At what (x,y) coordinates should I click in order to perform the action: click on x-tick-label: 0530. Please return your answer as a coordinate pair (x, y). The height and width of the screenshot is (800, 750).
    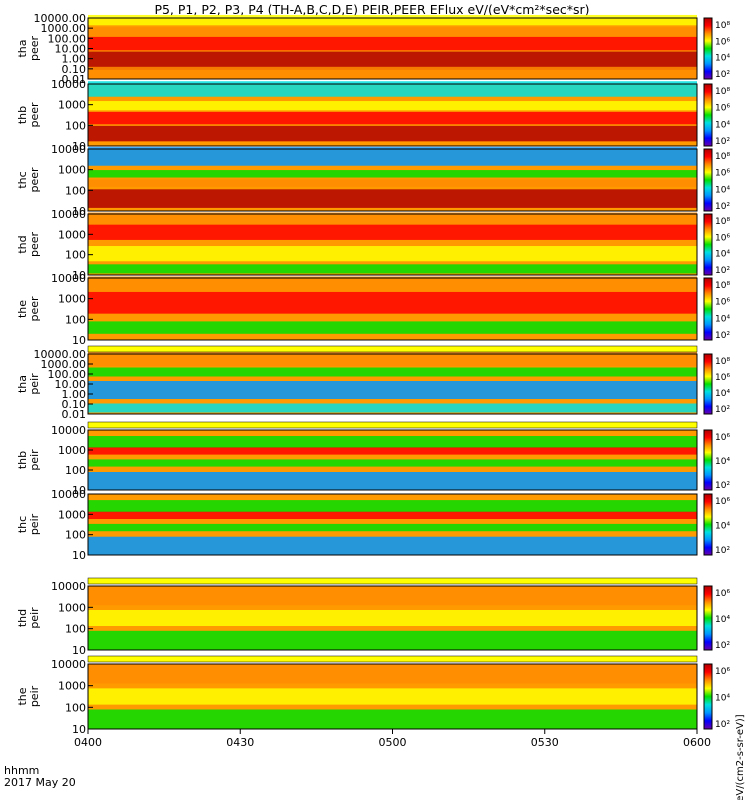
    Looking at the image, I should click on (545, 742).